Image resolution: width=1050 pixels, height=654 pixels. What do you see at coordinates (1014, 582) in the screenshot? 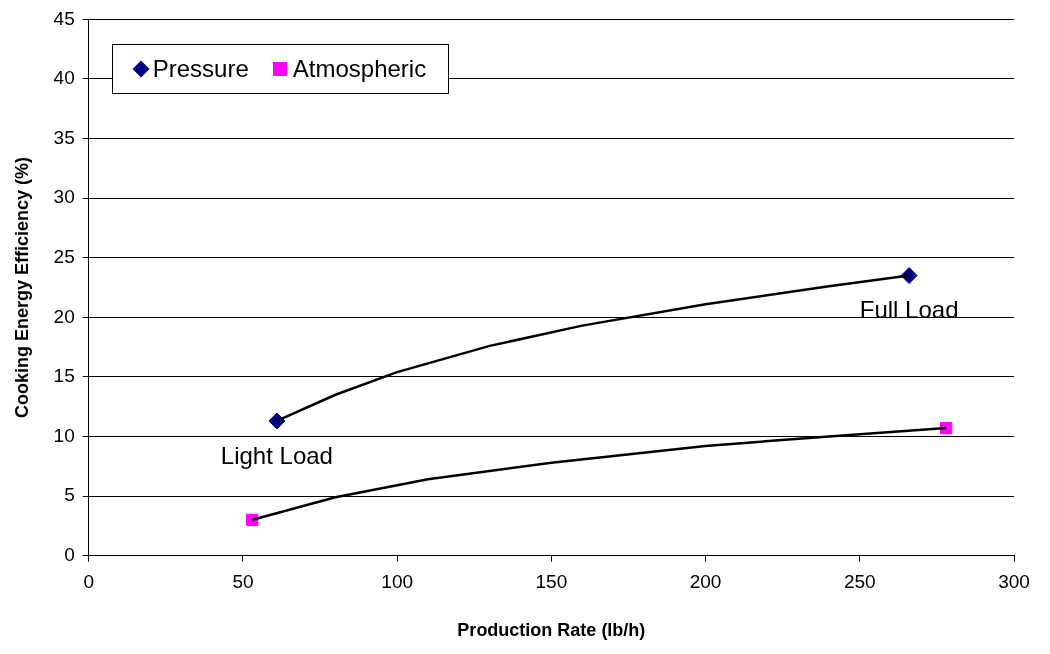
I see `x-tick-label: 300` at bounding box center [1014, 582].